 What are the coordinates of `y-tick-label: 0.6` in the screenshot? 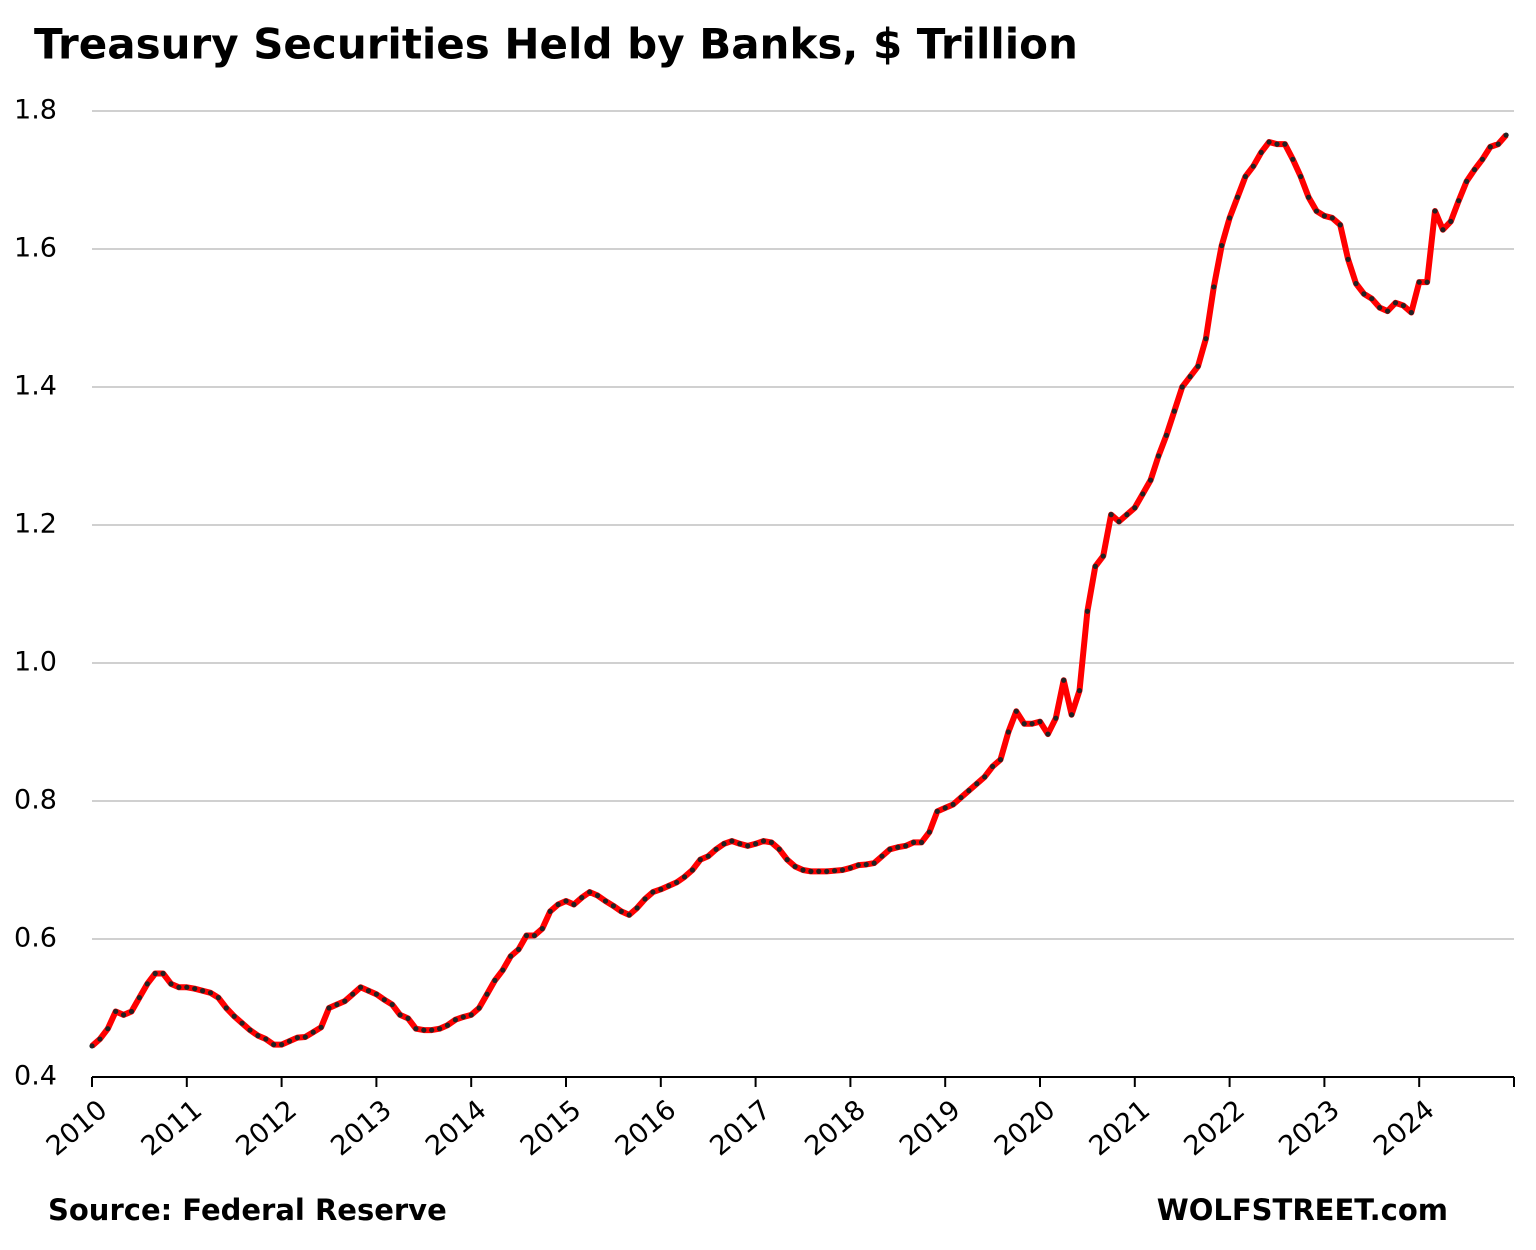 It's located at (35, 938).